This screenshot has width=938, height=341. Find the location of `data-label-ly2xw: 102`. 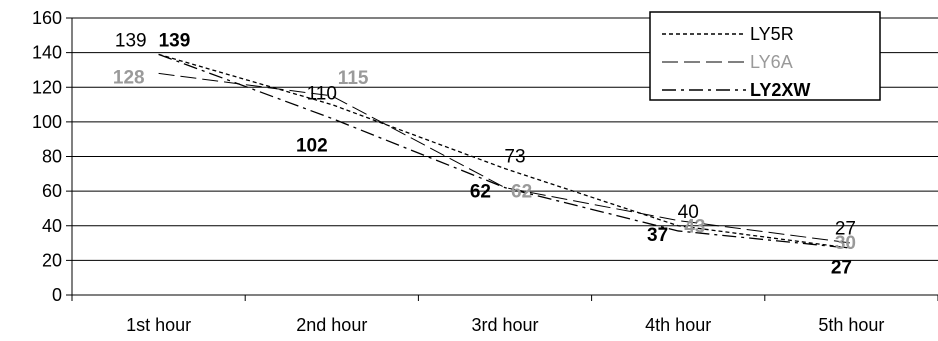

data-label-ly2xw: 102 is located at coordinates (312, 145).